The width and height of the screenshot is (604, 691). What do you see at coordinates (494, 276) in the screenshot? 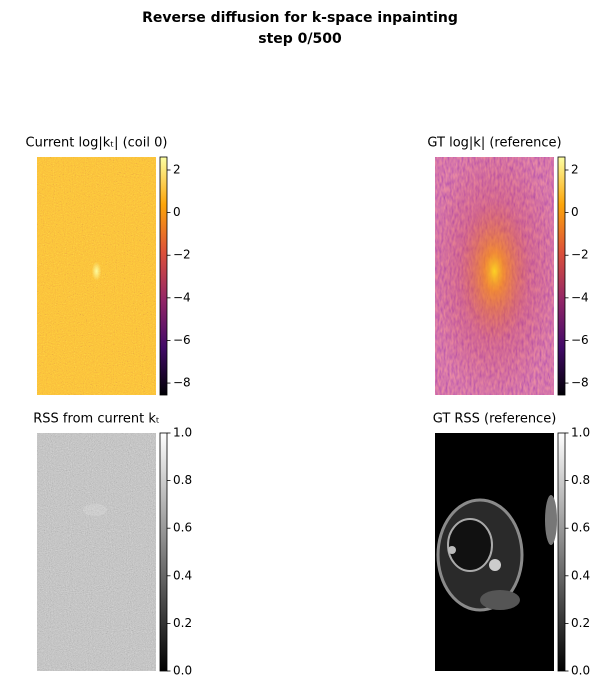
I see `image-gt-k` at bounding box center [494, 276].